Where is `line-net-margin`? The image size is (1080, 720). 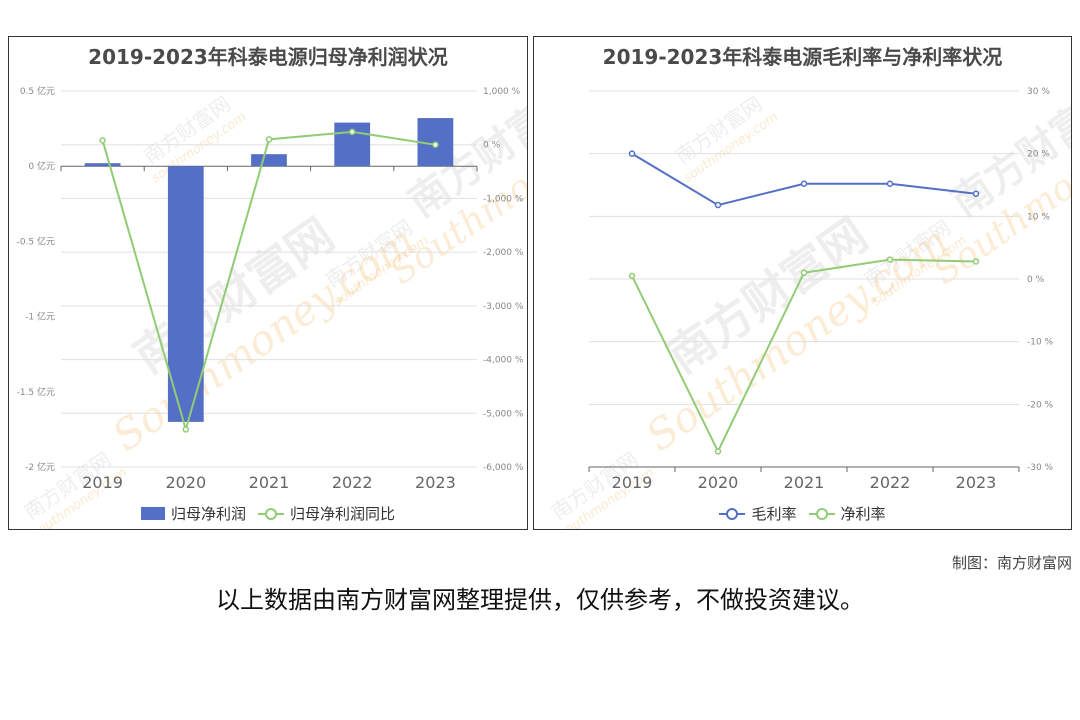
line-net-margin is located at coordinates (804, 356).